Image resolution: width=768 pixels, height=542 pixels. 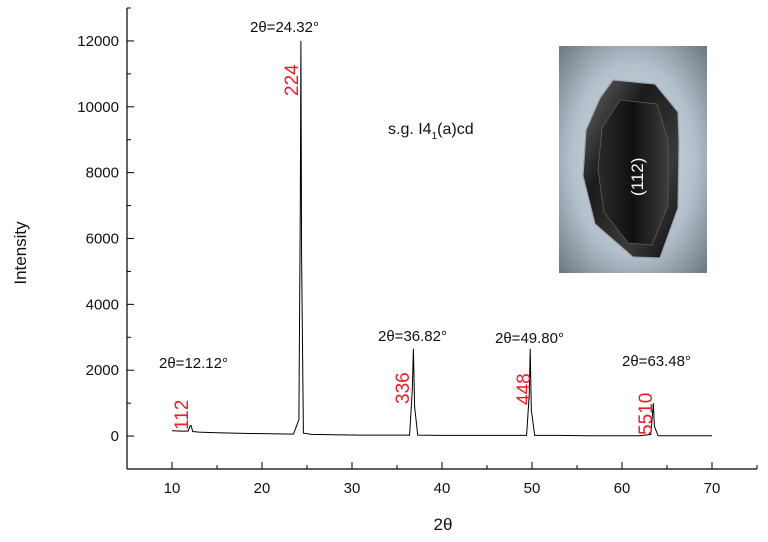 What do you see at coordinates (443, 524) in the screenshot?
I see `x-axis-title: 2θ` at bounding box center [443, 524].